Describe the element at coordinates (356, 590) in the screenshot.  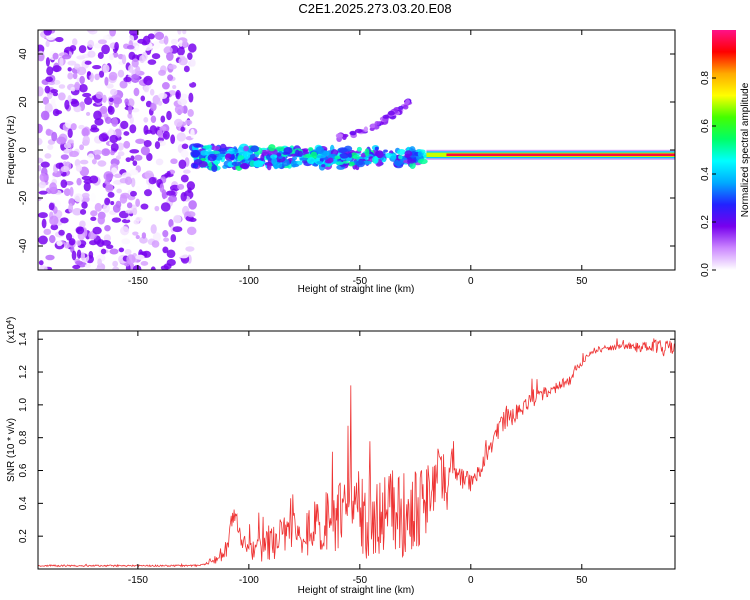
I see `snr-x-label: Height of straight line (km)` at that location.